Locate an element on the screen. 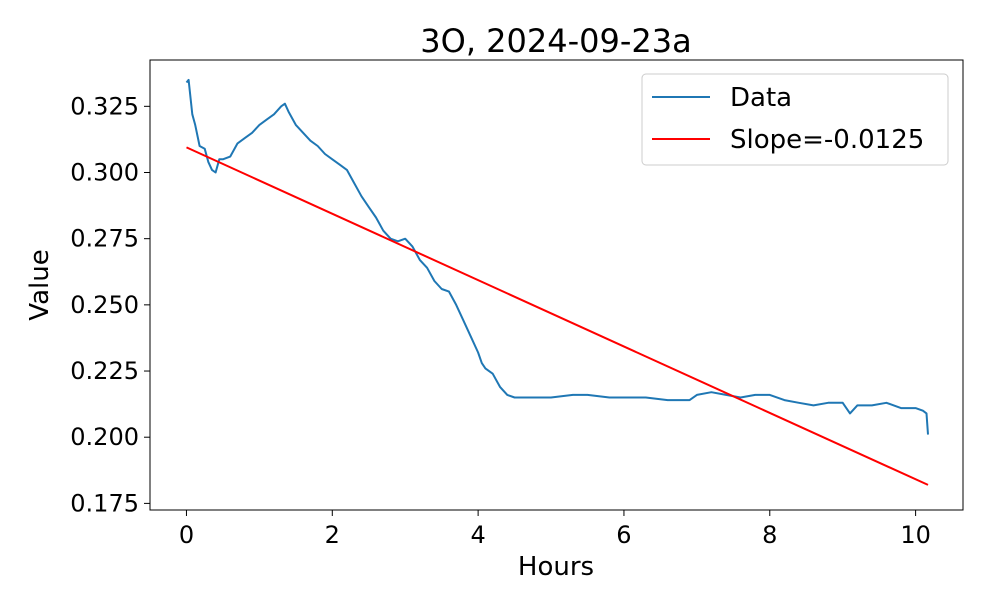 This screenshot has height=600, width=1000. y-tick-label: 0.300 is located at coordinates (104, 173).